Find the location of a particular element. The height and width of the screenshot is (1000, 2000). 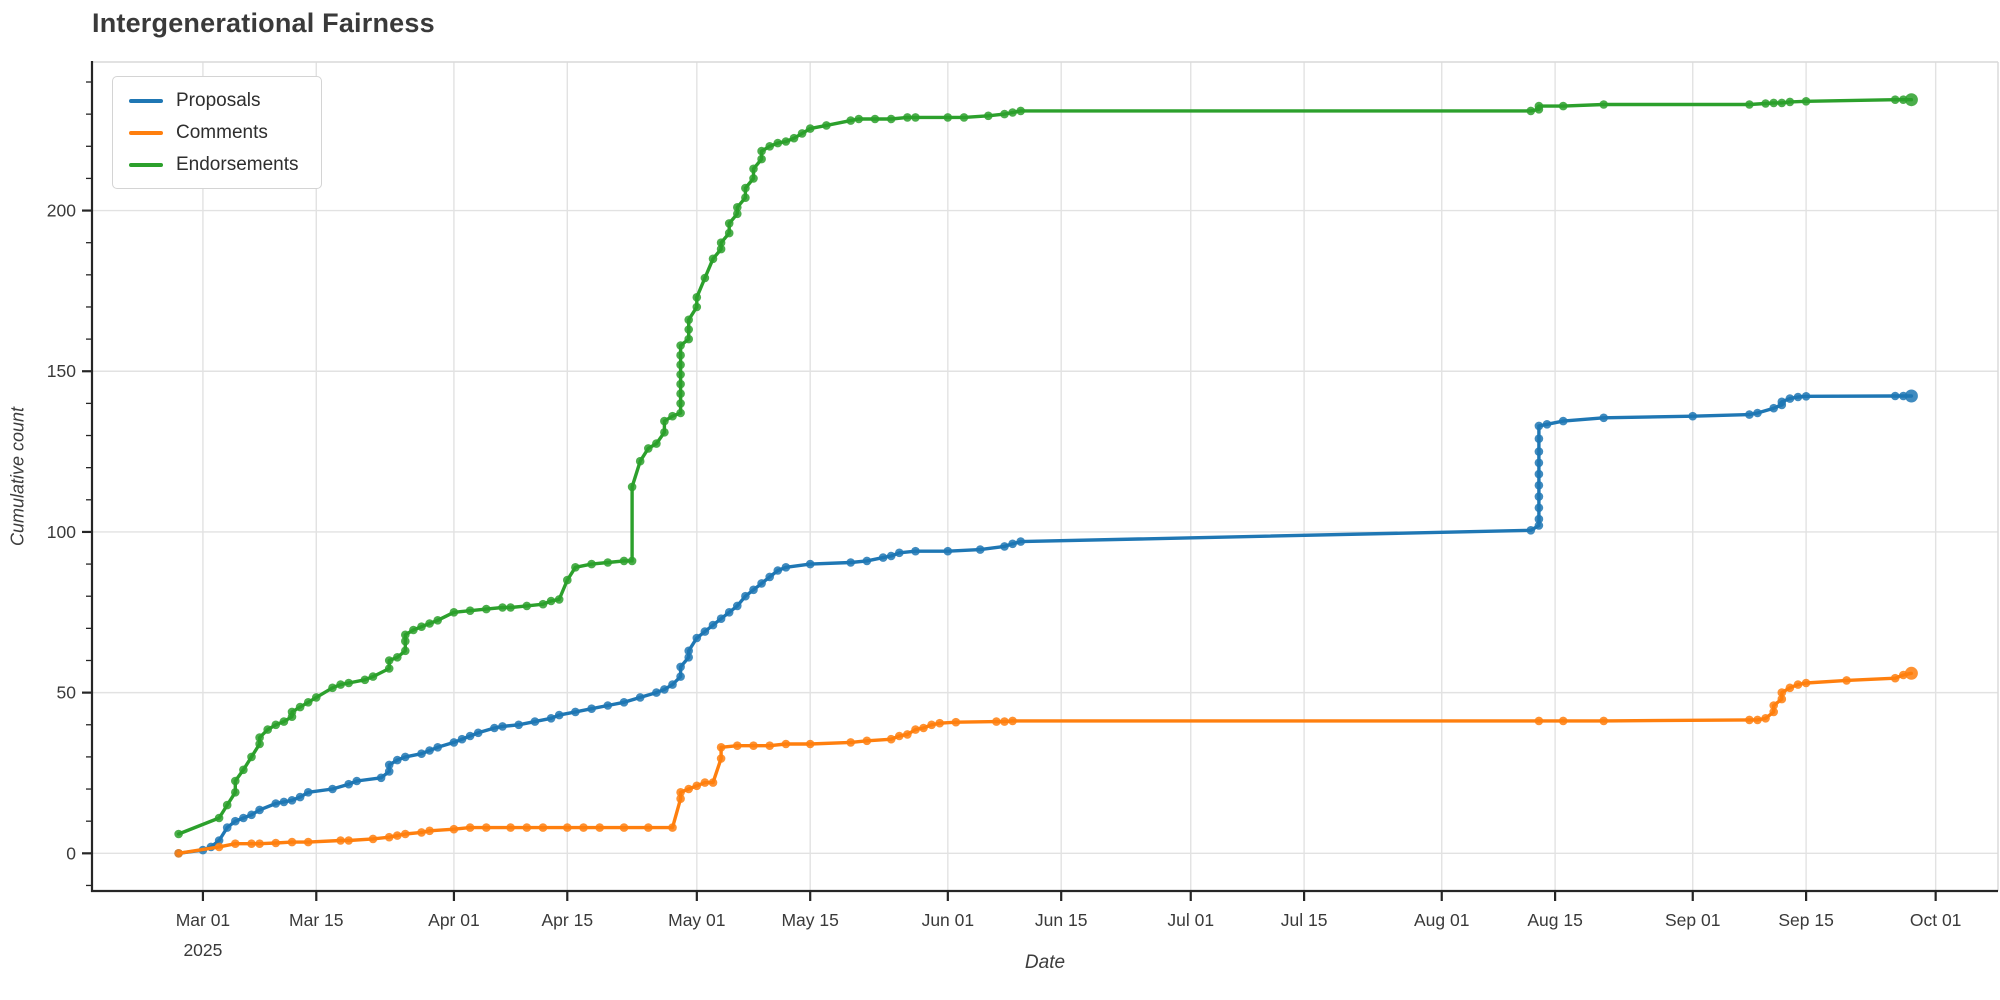

x-tick-label-13: Sep 15 is located at coordinates (1805, 920).